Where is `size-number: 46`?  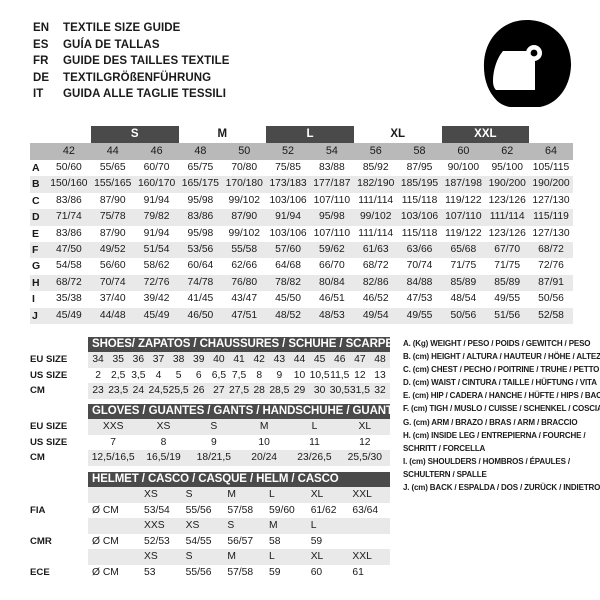
size-number: 46 is located at coordinates (156, 151).